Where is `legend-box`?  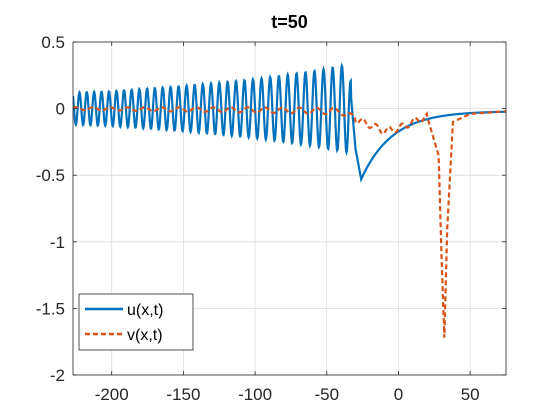
legend-box is located at coordinates (136, 322).